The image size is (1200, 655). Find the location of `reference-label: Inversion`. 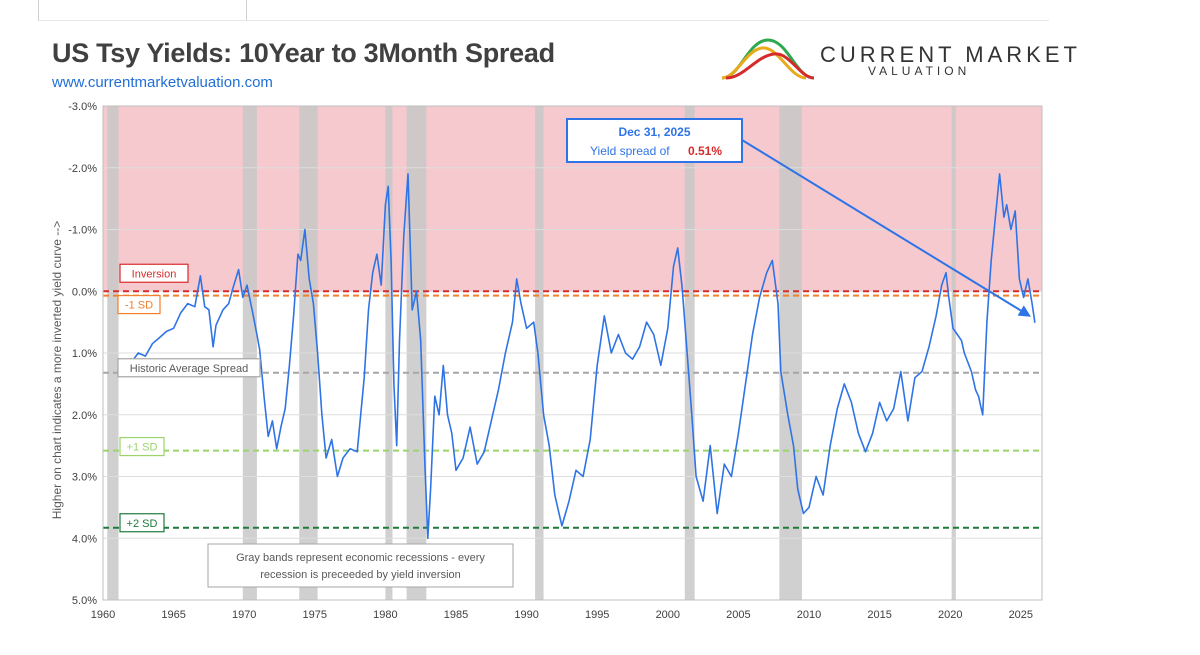

reference-label: Inversion is located at coordinates (154, 274).